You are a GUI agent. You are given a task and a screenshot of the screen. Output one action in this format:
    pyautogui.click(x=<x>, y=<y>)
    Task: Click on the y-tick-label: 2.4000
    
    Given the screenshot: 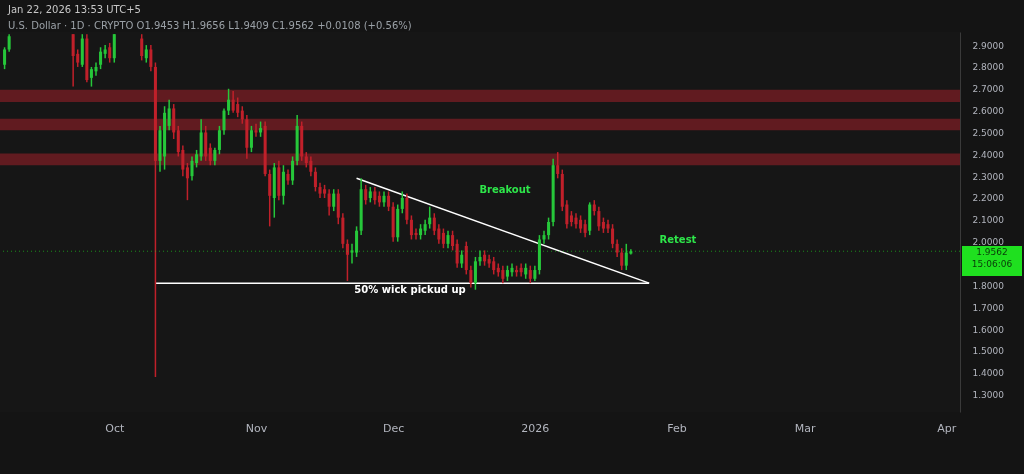 What is the action you would take?
    pyautogui.click(x=988, y=154)
    